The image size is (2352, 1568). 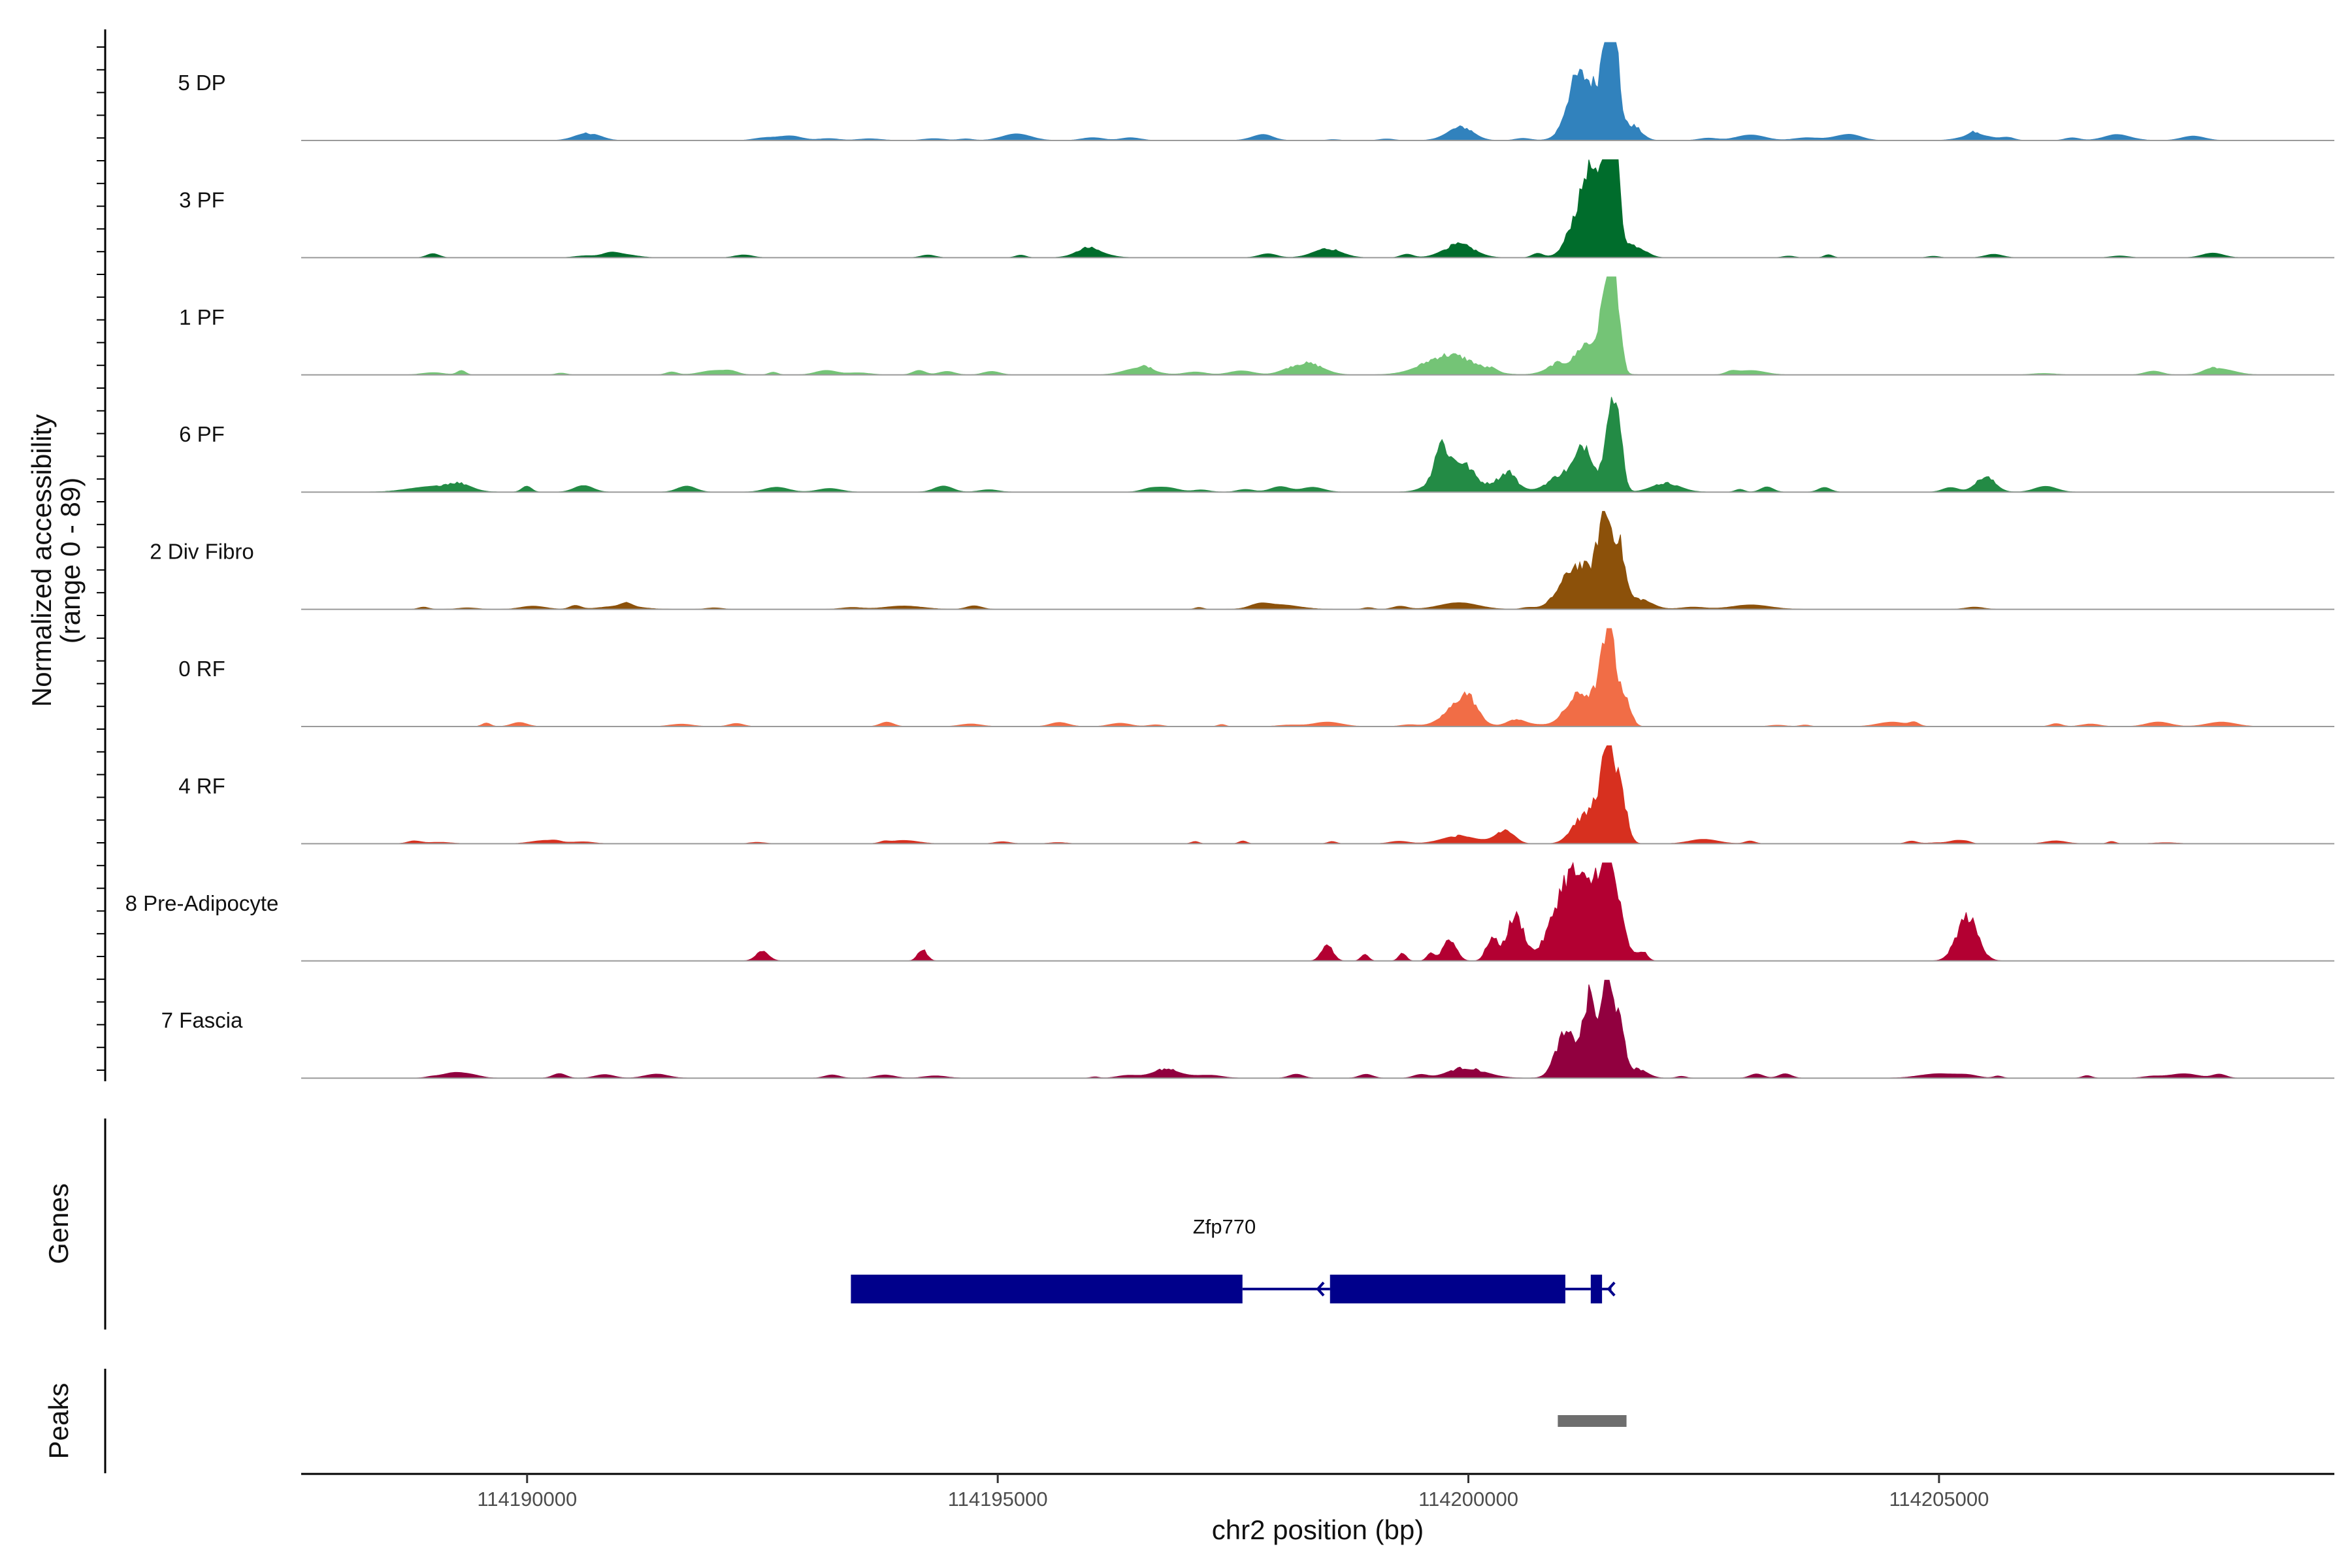 I want to click on x-axis-title: chr2 position (bp), so click(x=1318, y=1529).